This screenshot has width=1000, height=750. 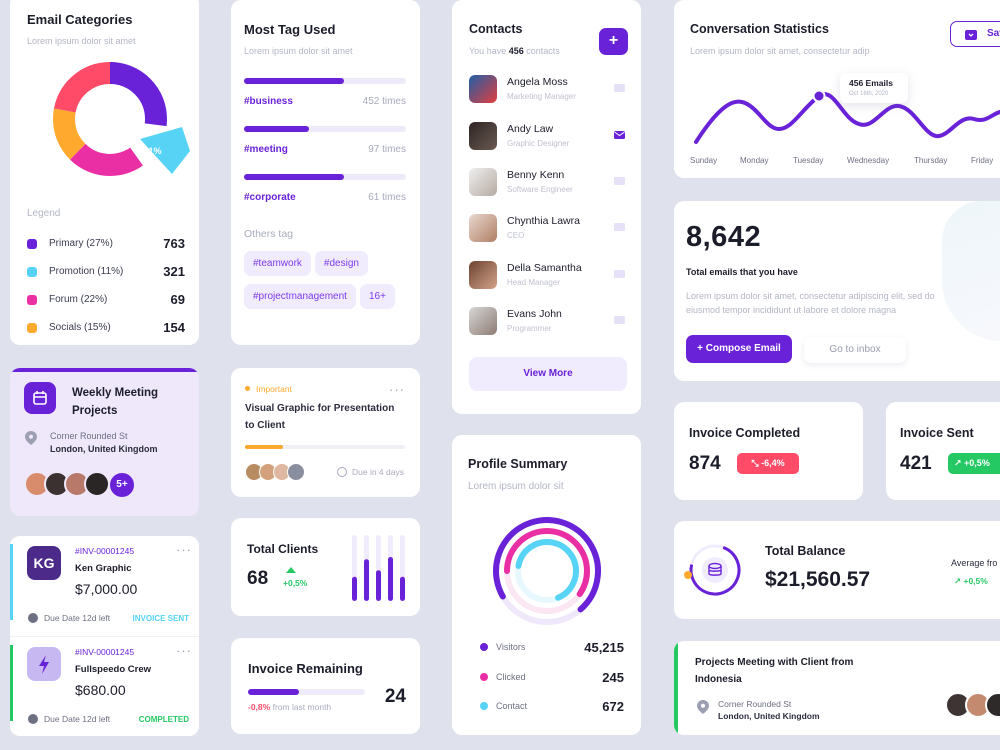 What do you see at coordinates (280, 472) in the screenshot?
I see `task-assignees` at bounding box center [280, 472].